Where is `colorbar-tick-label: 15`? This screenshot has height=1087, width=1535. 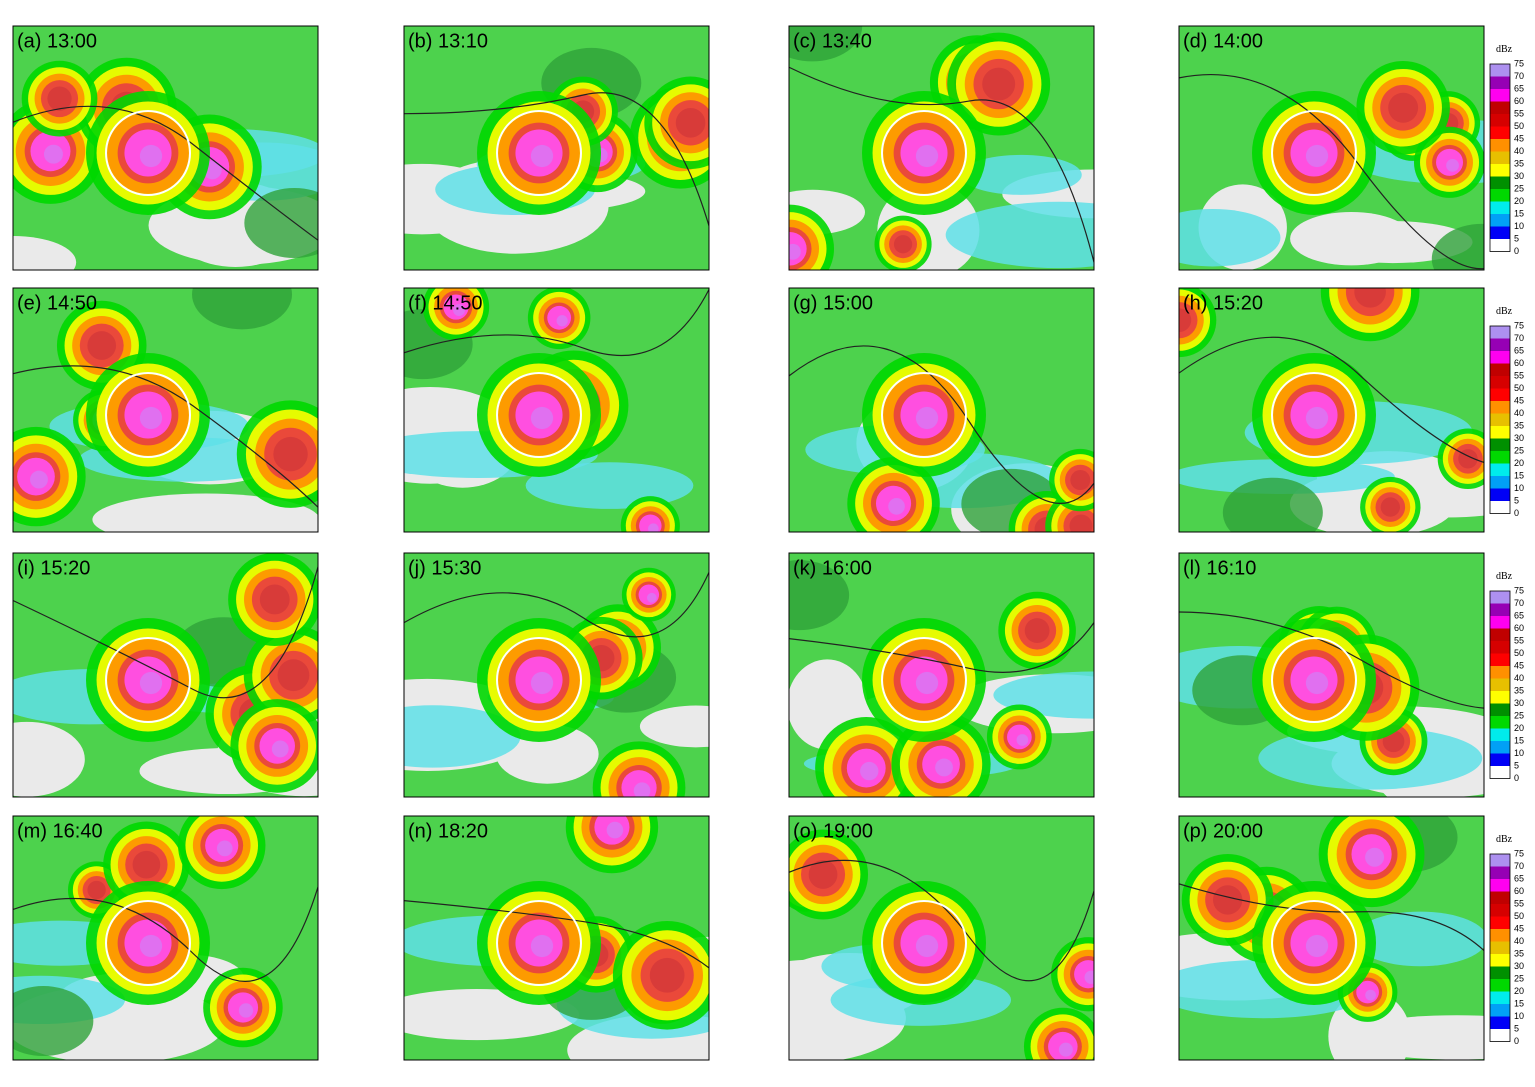 colorbar-tick-label: 15 is located at coordinates (1519, 1003).